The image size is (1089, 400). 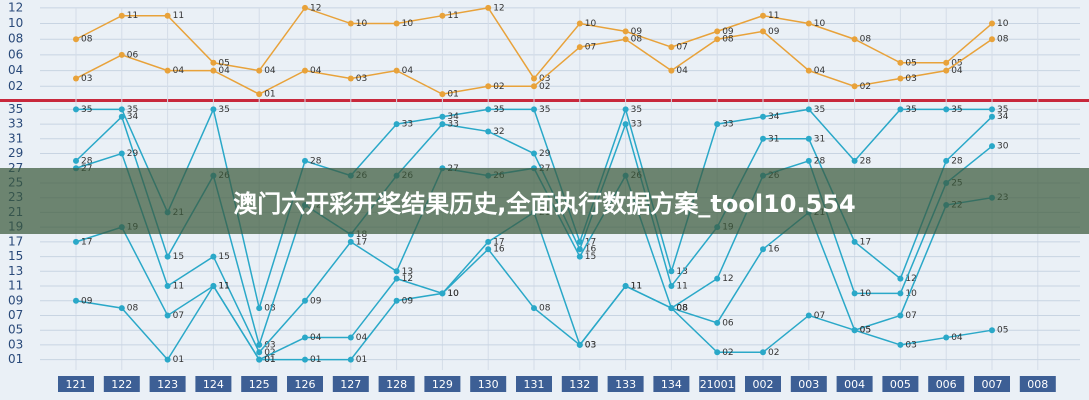 I want to click on data-label: 29, so click(x=133, y=154).